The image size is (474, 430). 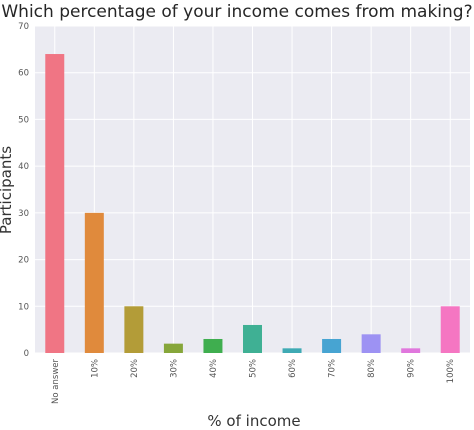 What do you see at coordinates (174, 368) in the screenshot?
I see `x-tick-label: 30%` at bounding box center [174, 368].